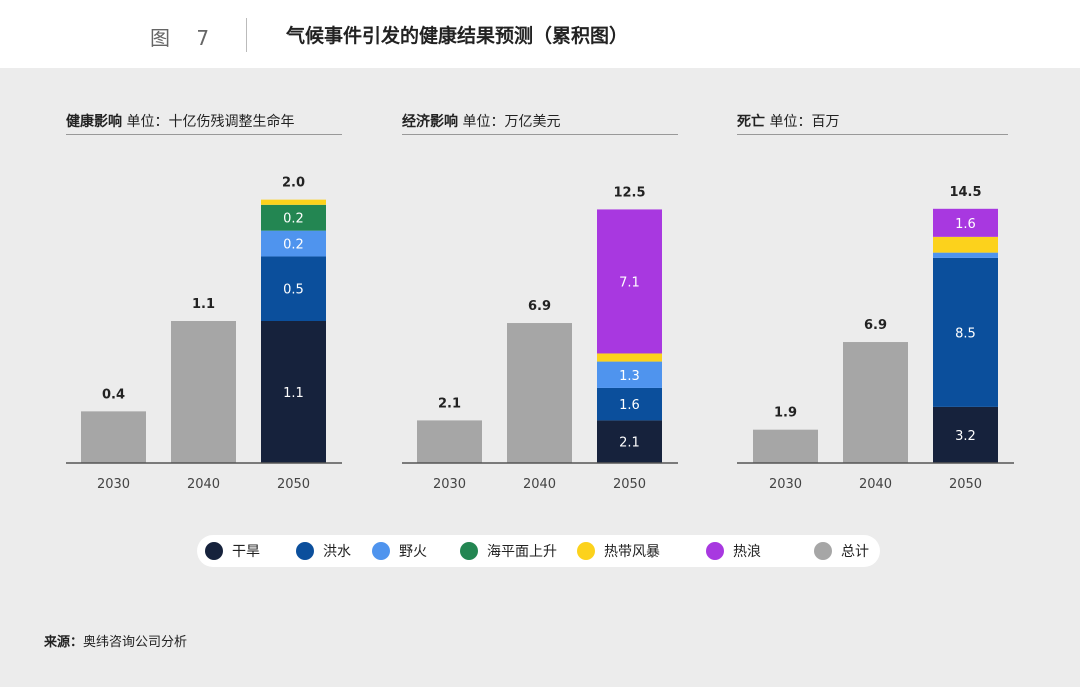  What do you see at coordinates (751, 122) in the screenshot?
I see `panel-heading: 死亡` at bounding box center [751, 122].